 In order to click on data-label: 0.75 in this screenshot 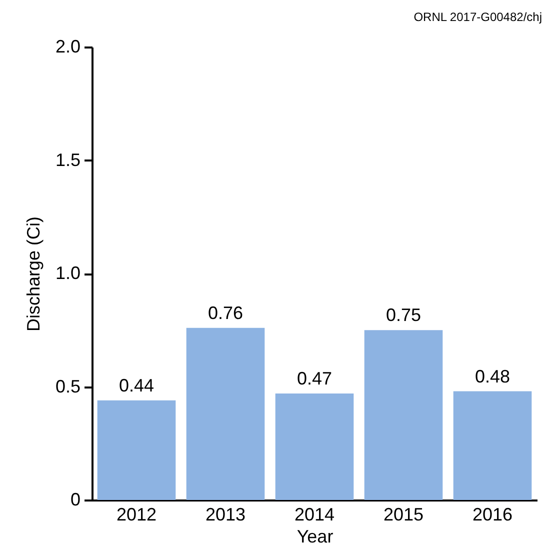, I will do `click(404, 315)`.